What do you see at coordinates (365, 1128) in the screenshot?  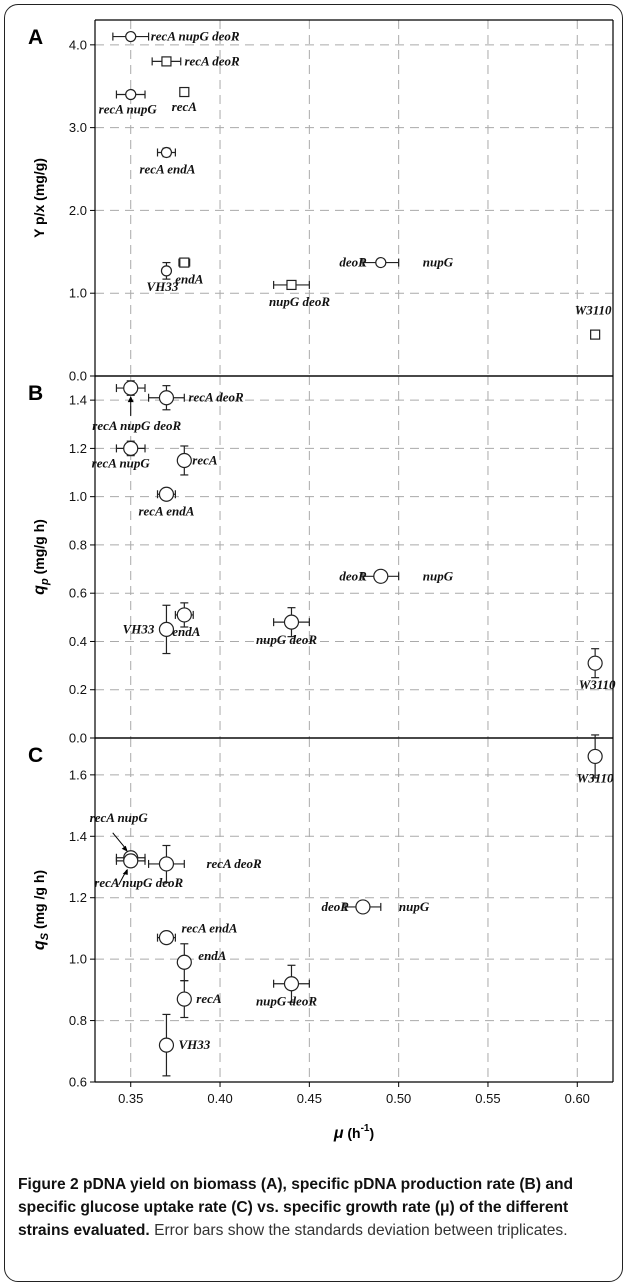 I see `x-axis-title-superscript: -1` at bounding box center [365, 1128].